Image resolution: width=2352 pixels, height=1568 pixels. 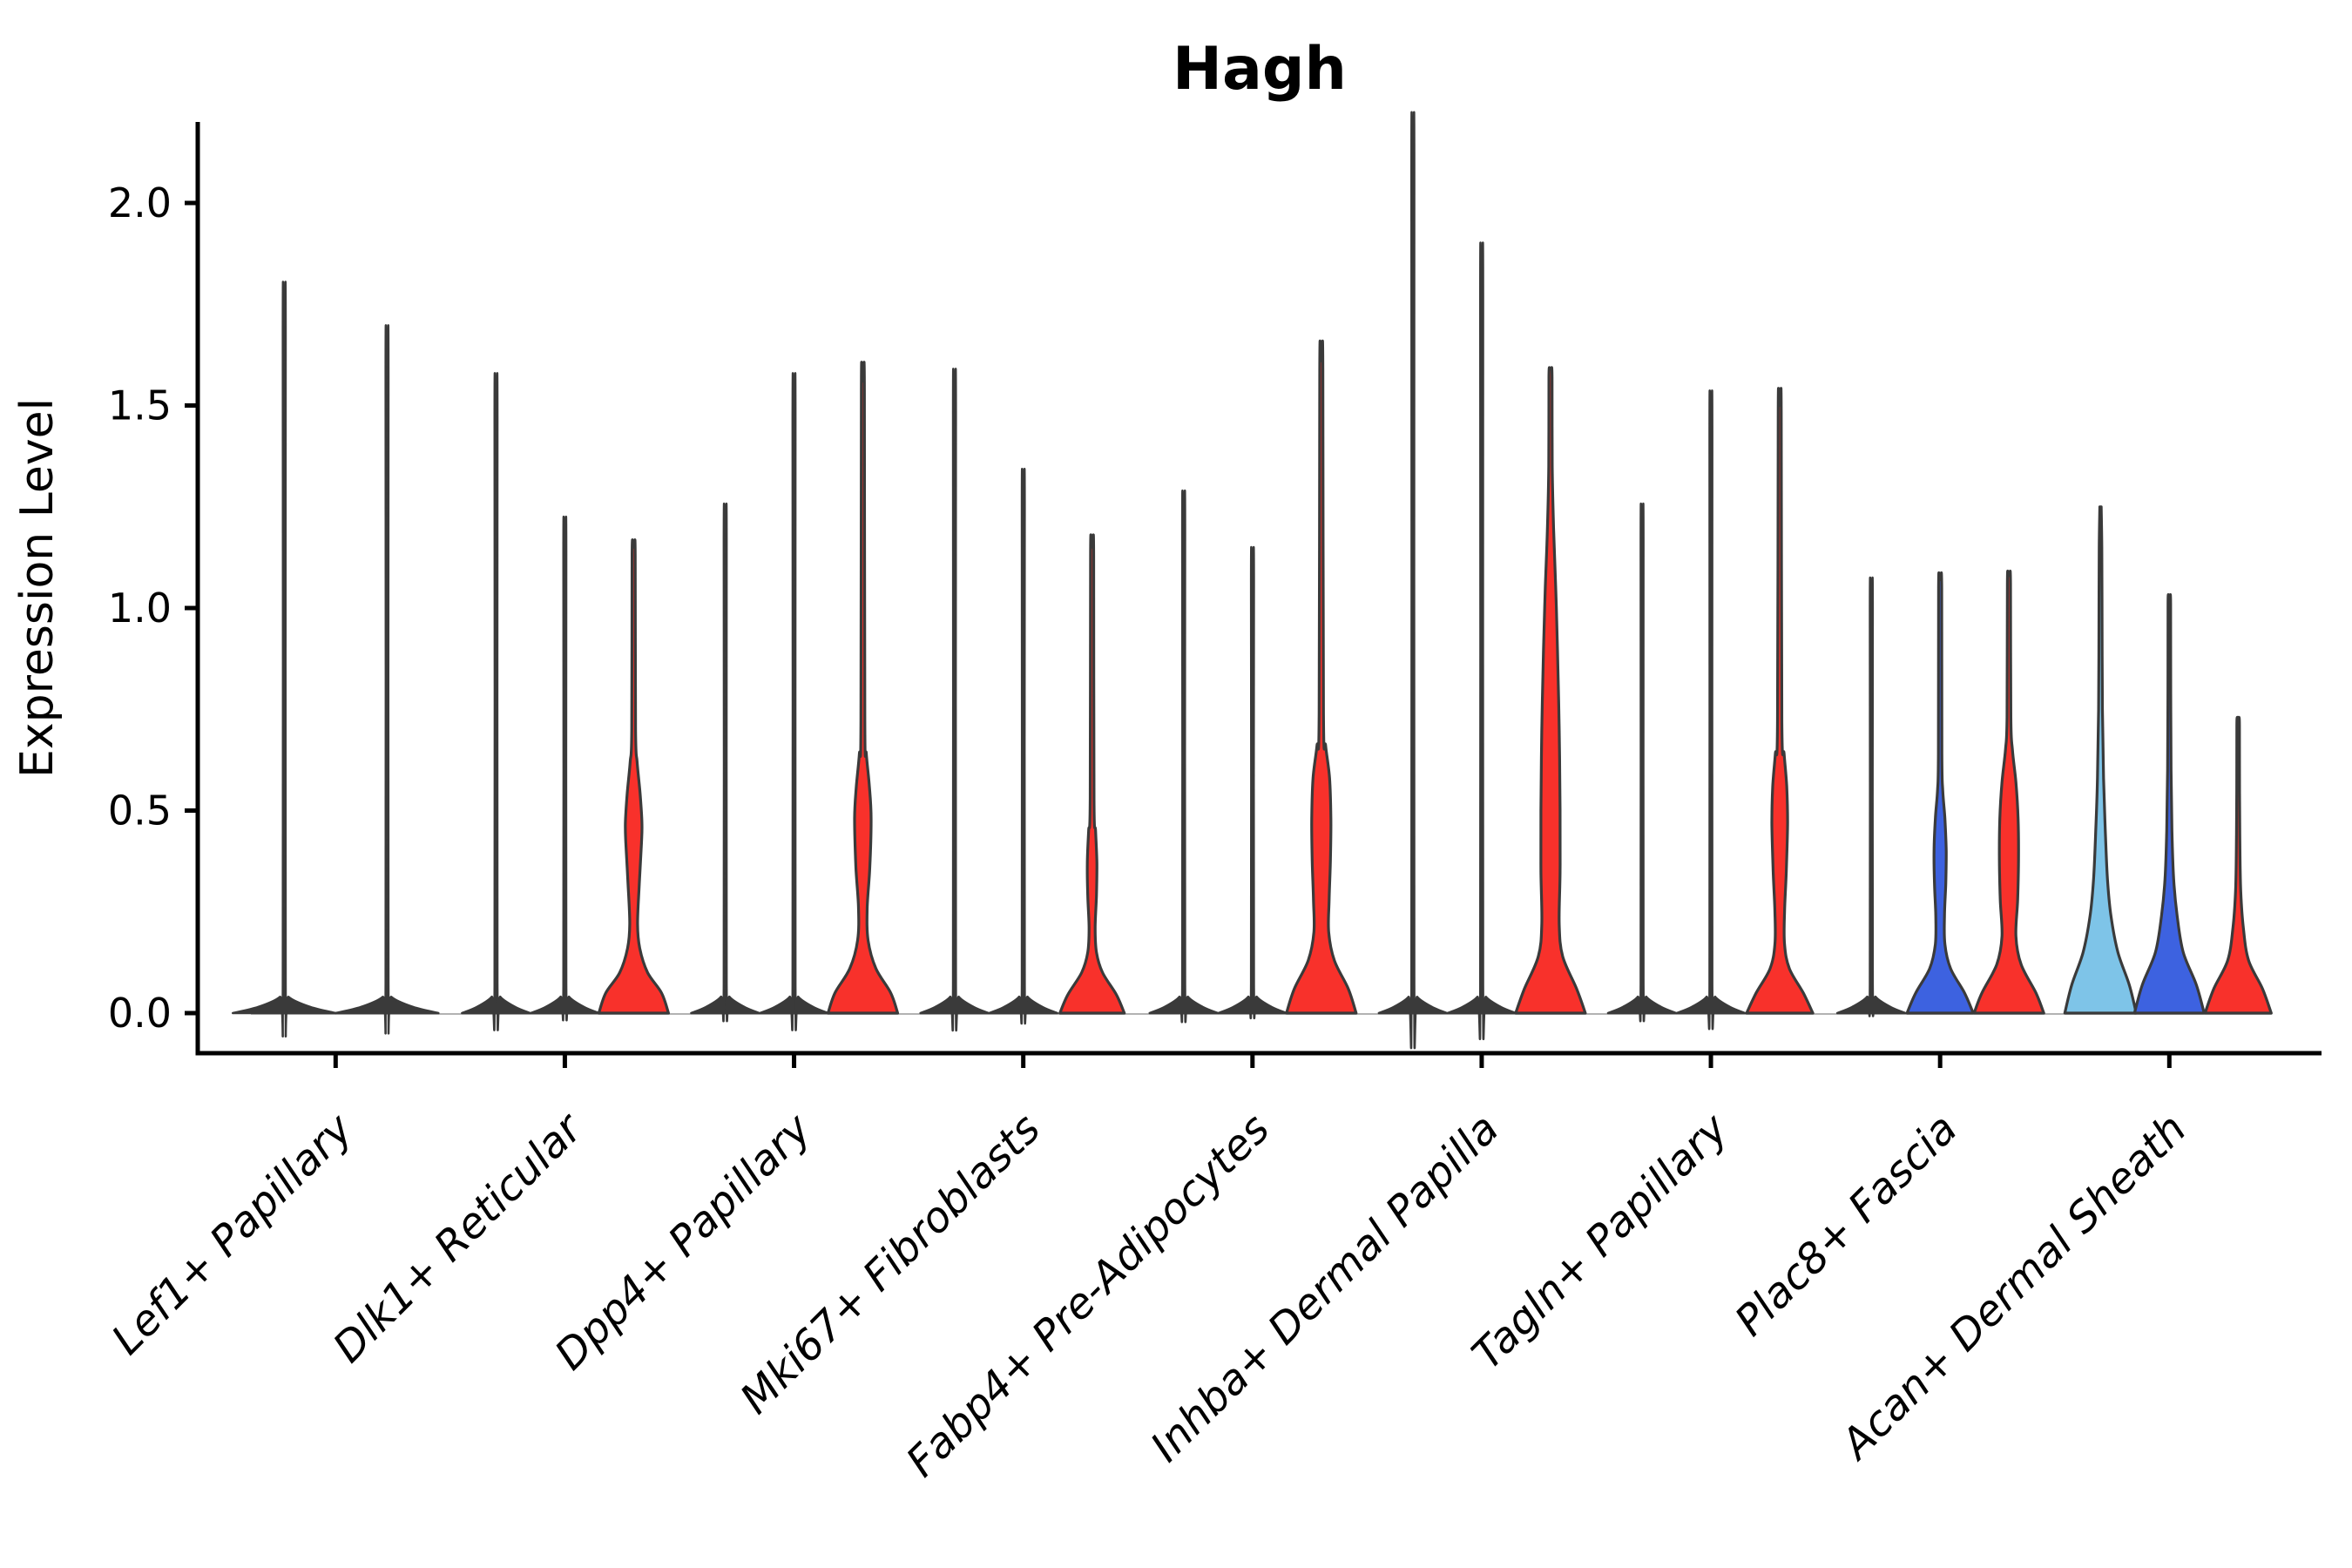 What do you see at coordinates (140, 811) in the screenshot?
I see `y-tick-label: 0.5` at bounding box center [140, 811].